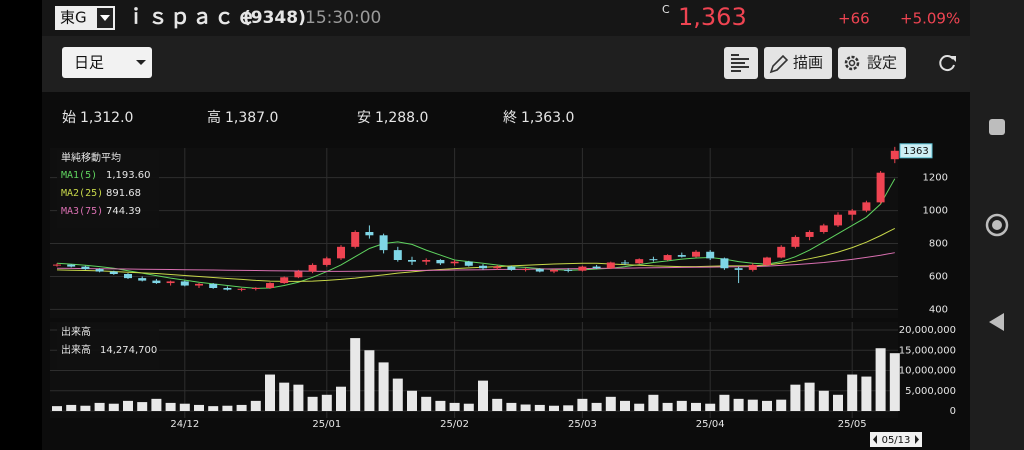  I want to click on nav-back, so click(996, 322).